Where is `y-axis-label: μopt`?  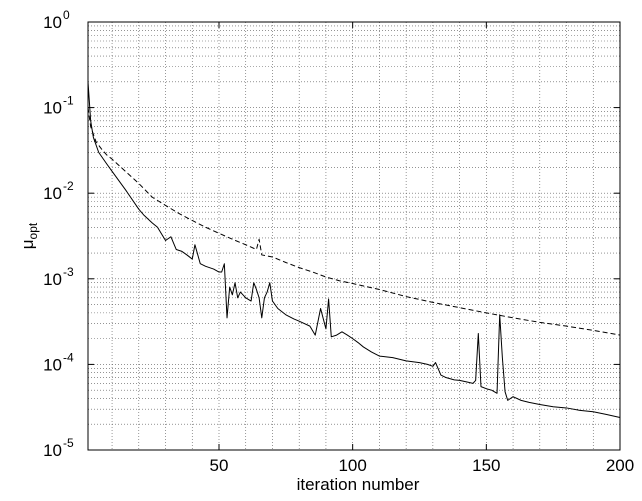 y-axis-label: μopt is located at coordinates (29, 235).